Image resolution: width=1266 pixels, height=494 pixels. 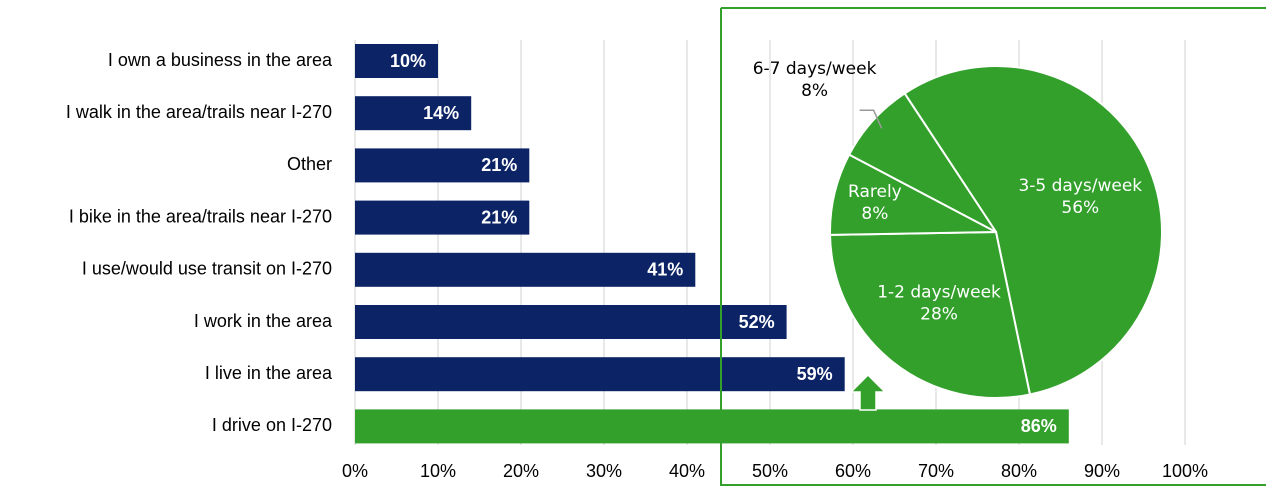 I want to click on slice-label: 3-5 days/week, so click(x=1080, y=186).